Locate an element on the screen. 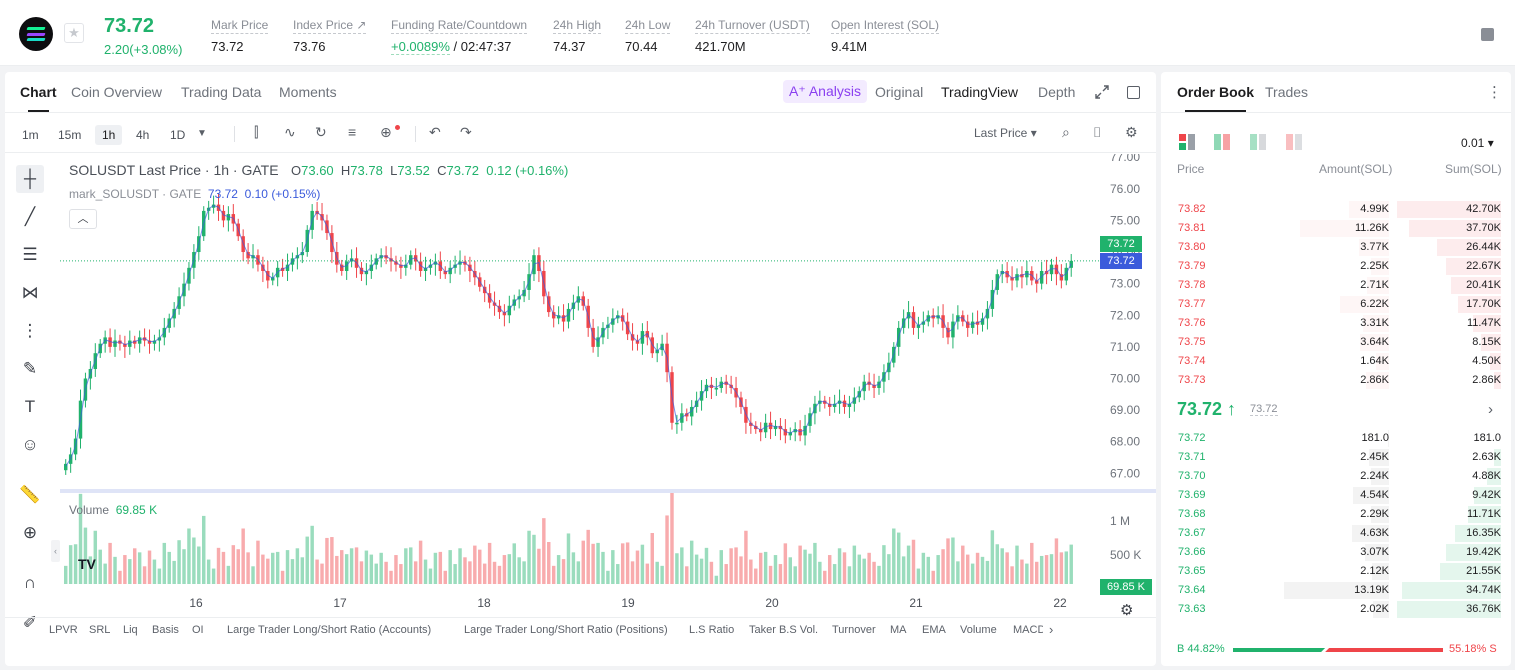  ask-row: 73.79 2.25K 22.67K is located at coordinates (1337, 266).